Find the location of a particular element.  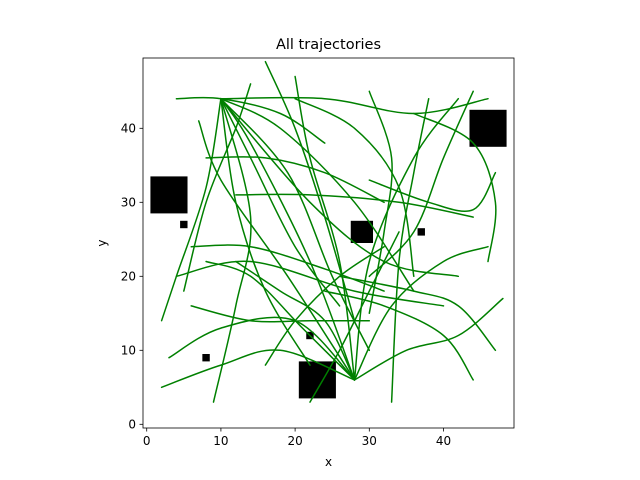

x-tick-label-20: 20 is located at coordinates (294, 441).